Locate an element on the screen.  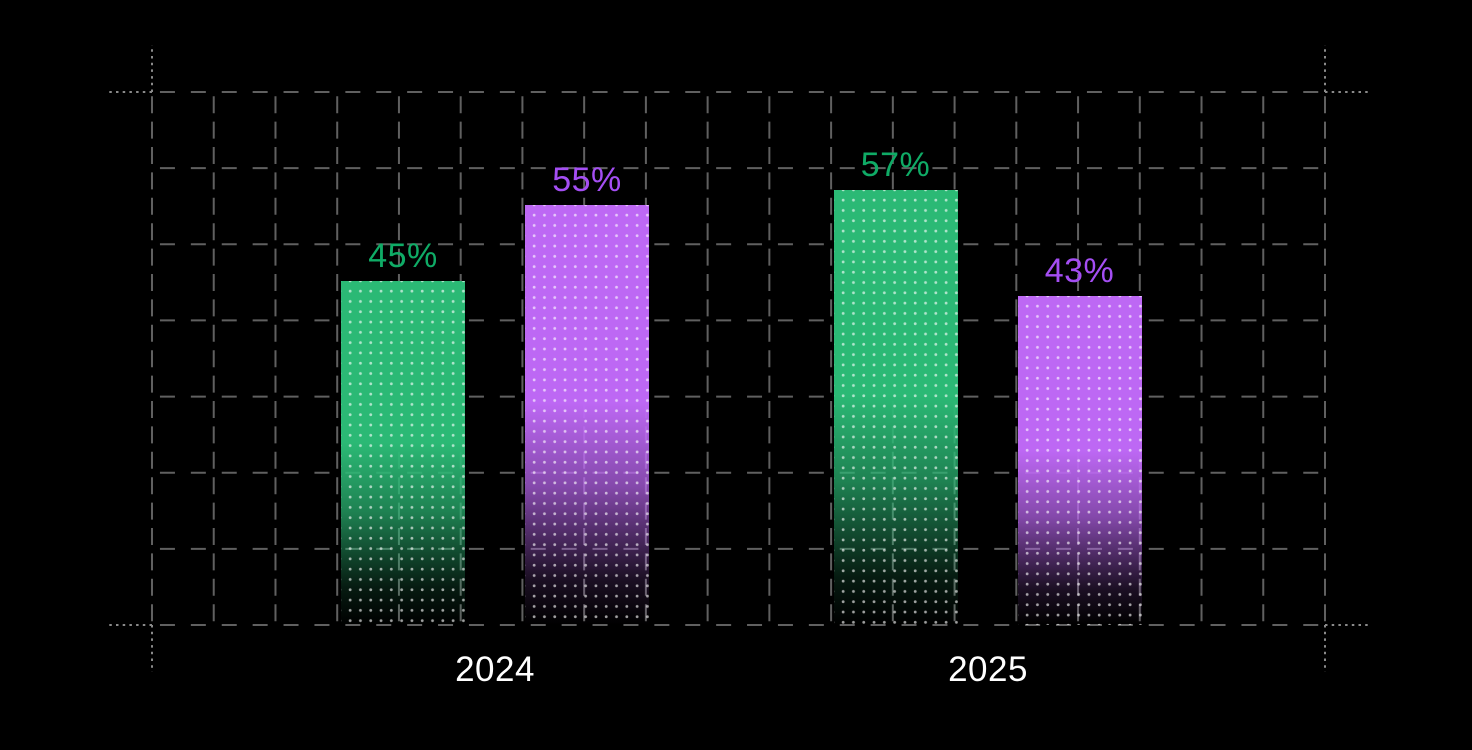
bar-2024-green-series is located at coordinates (403, 453).